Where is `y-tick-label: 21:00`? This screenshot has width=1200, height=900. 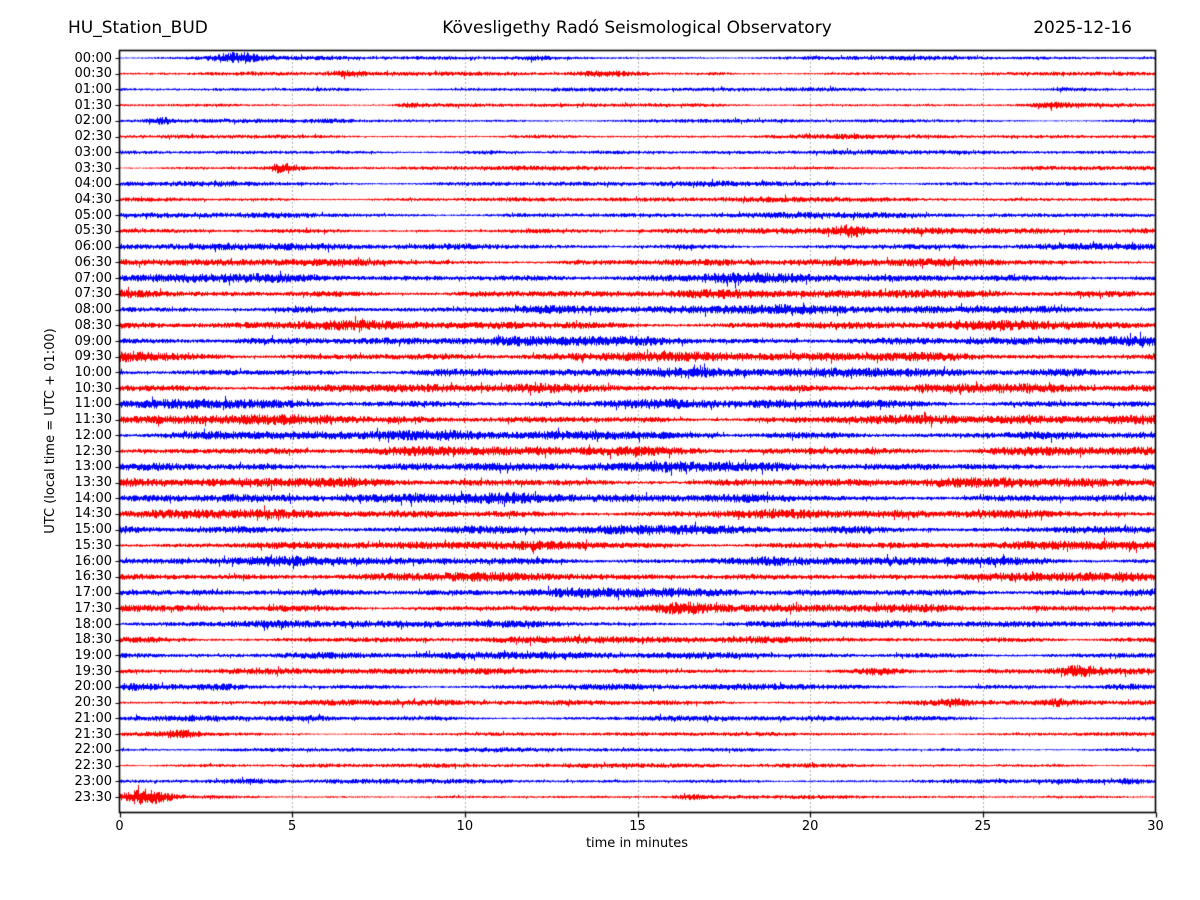 y-tick-label: 21:00 is located at coordinates (93, 718).